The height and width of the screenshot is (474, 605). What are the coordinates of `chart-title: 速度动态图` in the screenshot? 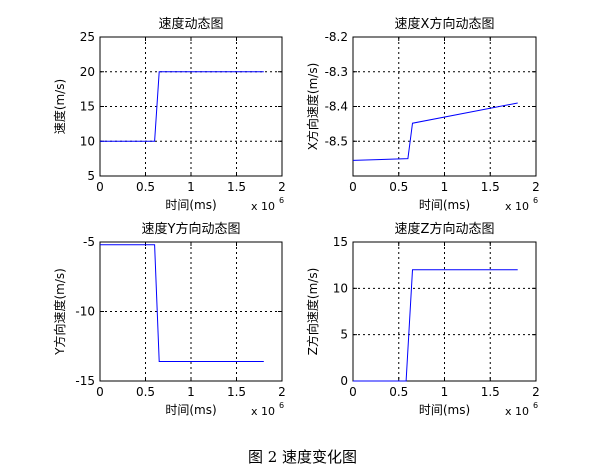 It's located at (190, 24).